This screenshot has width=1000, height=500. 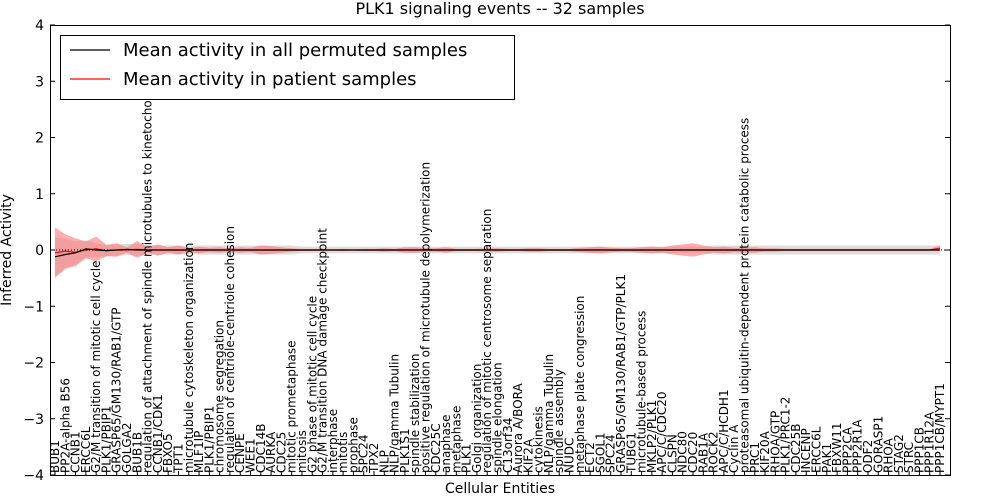 What do you see at coordinates (189, 358) in the screenshot?
I see `category-label: microtubule cytoskeleton organization` at bounding box center [189, 358].